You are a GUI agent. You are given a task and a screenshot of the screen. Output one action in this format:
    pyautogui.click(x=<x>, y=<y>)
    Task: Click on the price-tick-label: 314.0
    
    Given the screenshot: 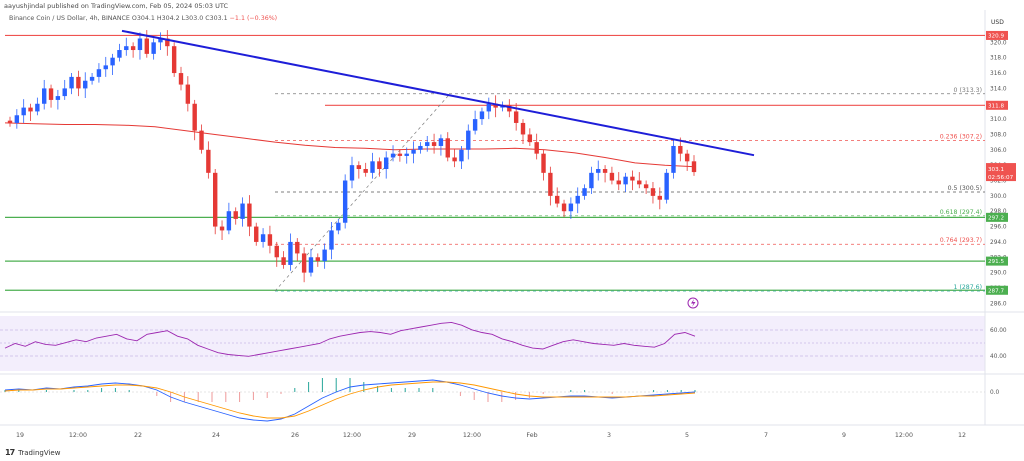 What is the action you would take?
    pyautogui.click(x=998, y=89)
    